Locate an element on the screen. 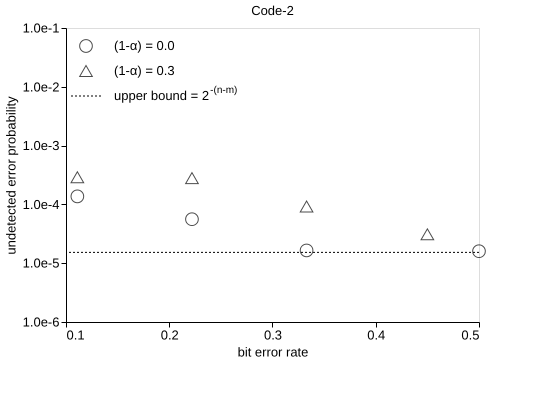 The image size is (557, 402). legend-label: (1-α) = 0.3 is located at coordinates (144, 70).